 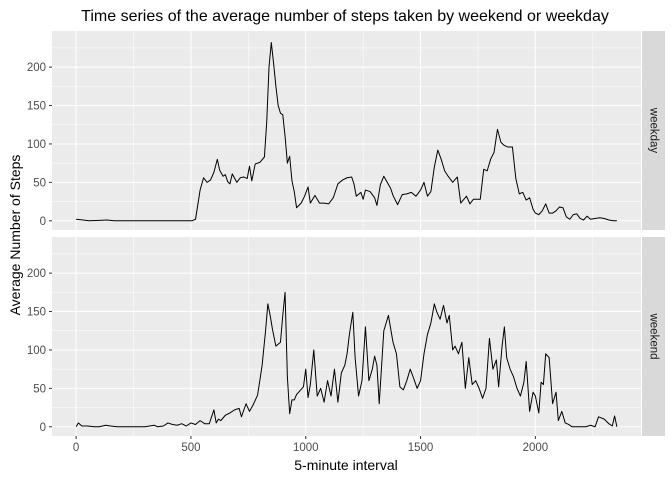 I want to click on x-axis-label: 5-minute interval, so click(x=346, y=465).